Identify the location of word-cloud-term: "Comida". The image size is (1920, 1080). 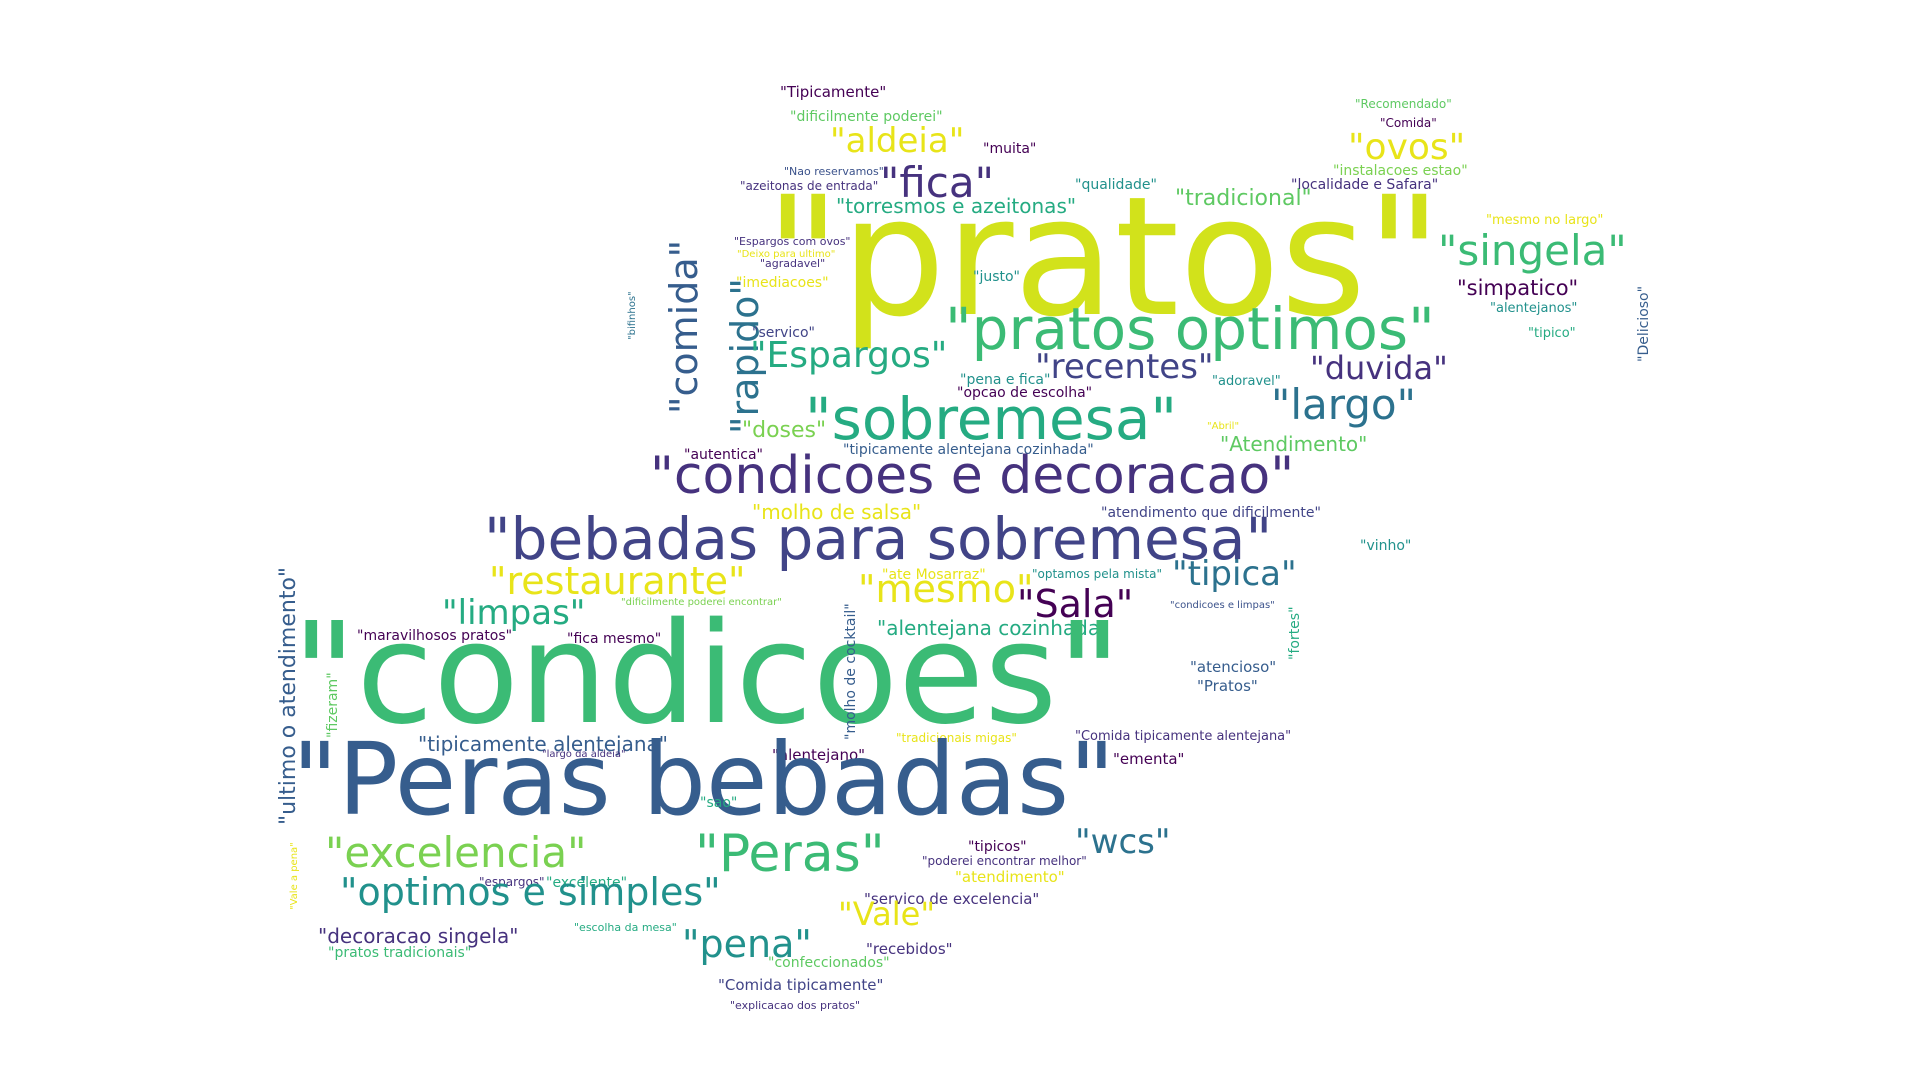
(1408, 123).